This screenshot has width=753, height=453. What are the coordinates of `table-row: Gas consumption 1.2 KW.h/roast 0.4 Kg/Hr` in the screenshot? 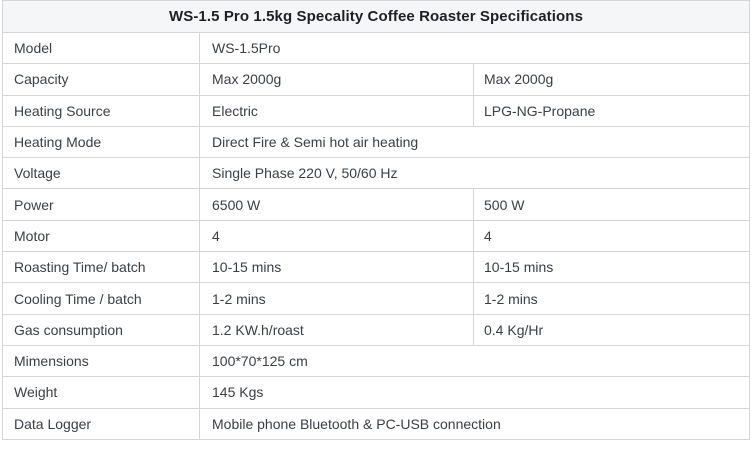 It's located at (376, 329).